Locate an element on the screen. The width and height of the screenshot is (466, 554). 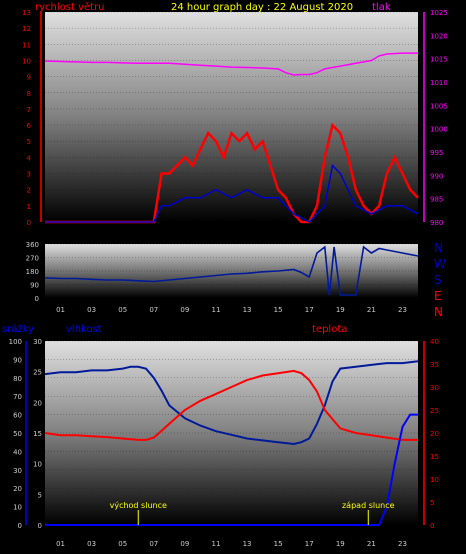
rain-tick-label: 0 is located at coordinates (20, 526).